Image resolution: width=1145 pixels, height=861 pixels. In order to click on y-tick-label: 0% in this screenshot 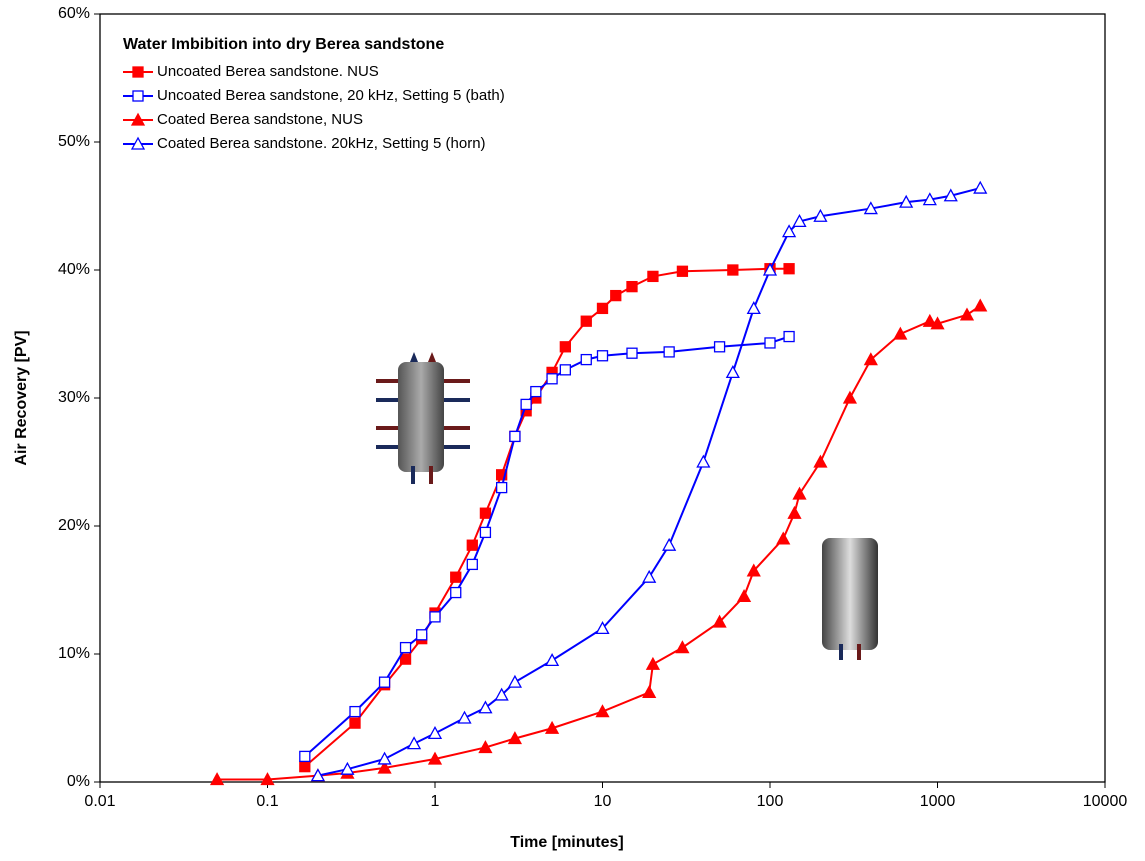, I will do `click(78, 781)`.